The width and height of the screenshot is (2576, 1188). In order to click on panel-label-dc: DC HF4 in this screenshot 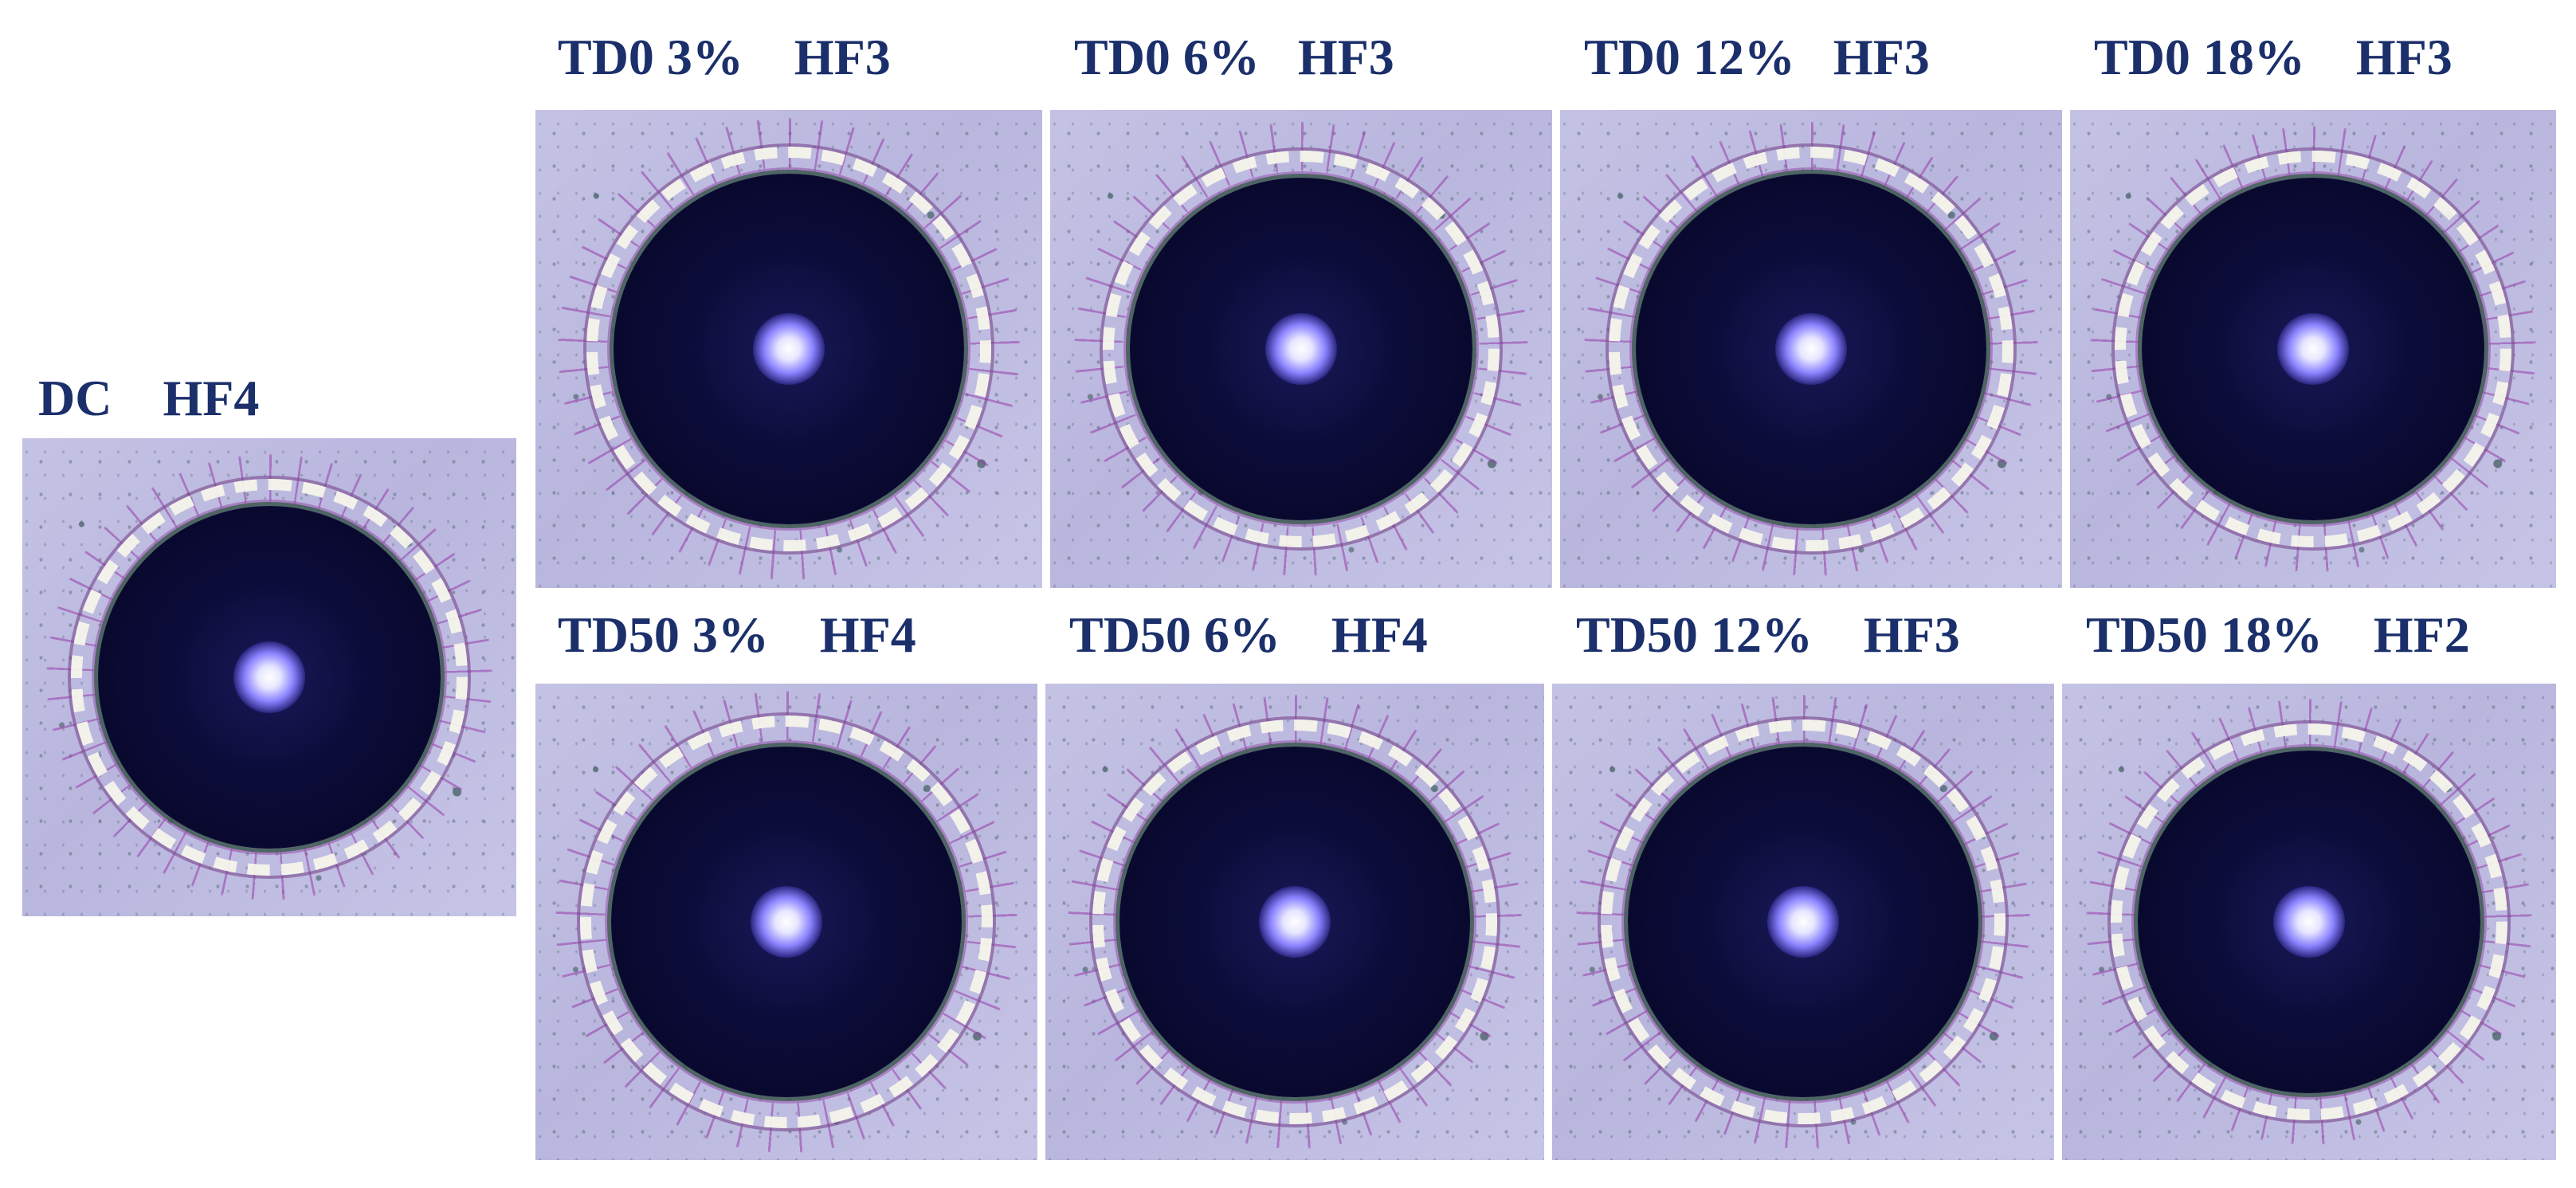, I will do `click(149, 398)`.